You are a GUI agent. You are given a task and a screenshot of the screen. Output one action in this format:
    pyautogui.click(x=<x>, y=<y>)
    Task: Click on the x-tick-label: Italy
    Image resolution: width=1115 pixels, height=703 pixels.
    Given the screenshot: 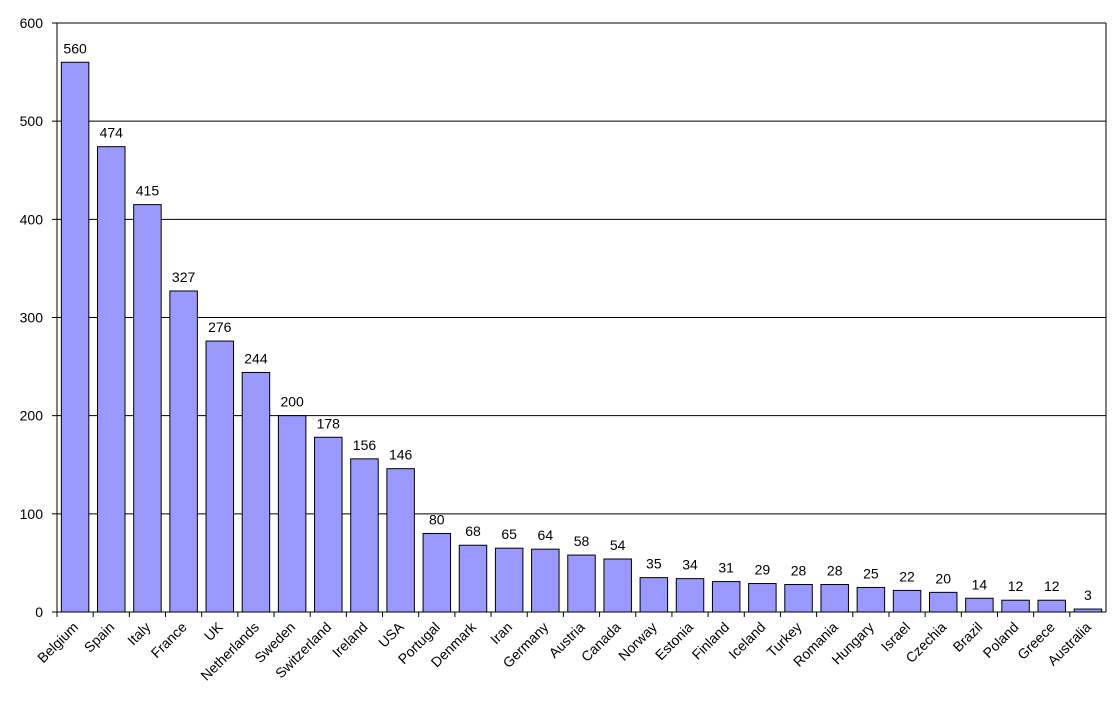 What is the action you would take?
    pyautogui.click(x=138, y=633)
    